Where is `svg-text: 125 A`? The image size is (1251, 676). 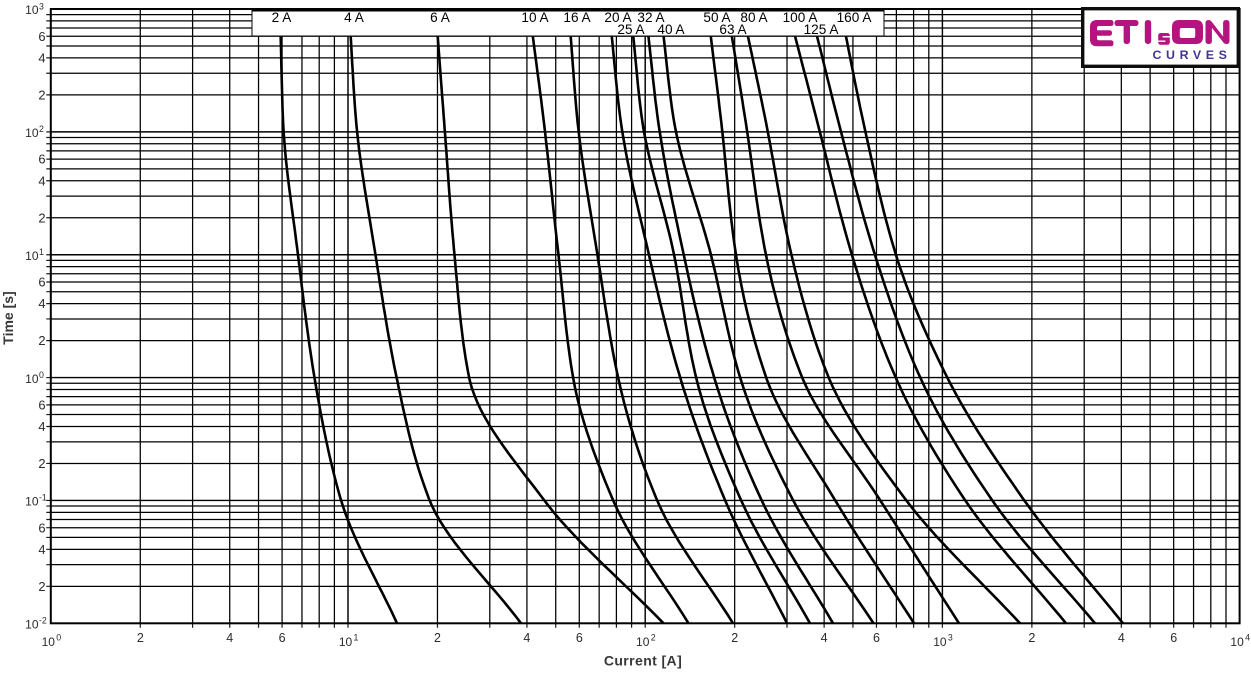
svg-text: 125 A is located at coordinates (822, 29).